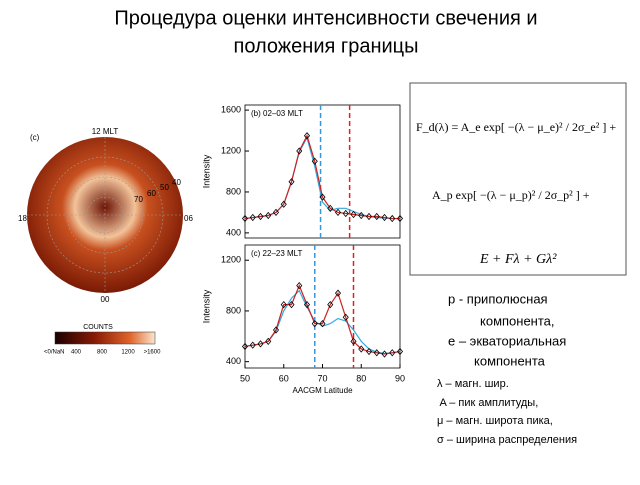  I want to click on legend-line: e – экваториальная, so click(507, 340).